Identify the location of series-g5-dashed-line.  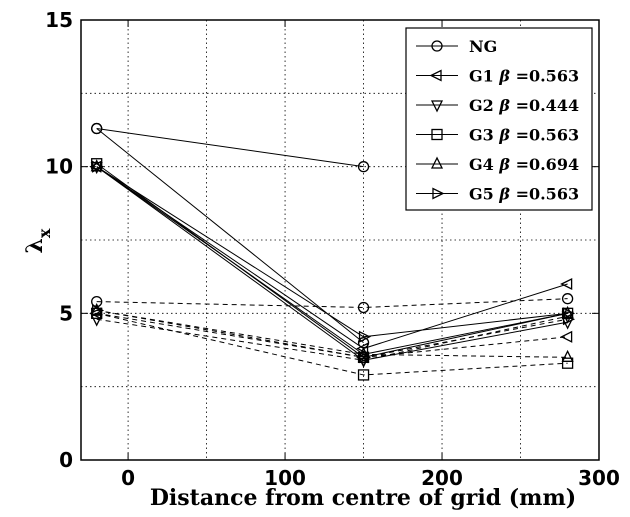
(332, 333).